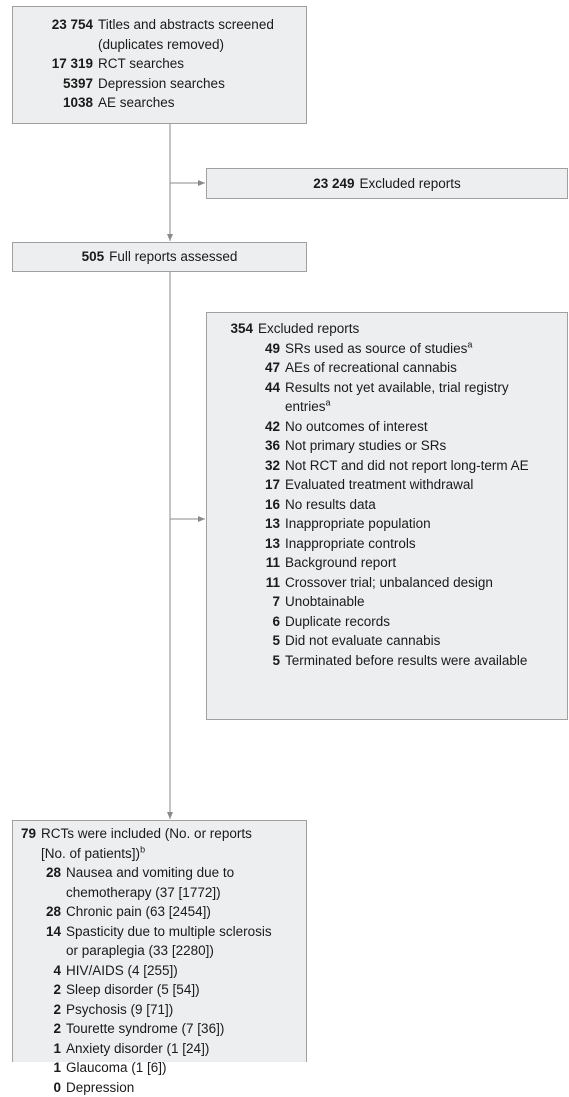 This screenshot has width=569, height=1097. I want to click on count: 2, so click(37, 990).